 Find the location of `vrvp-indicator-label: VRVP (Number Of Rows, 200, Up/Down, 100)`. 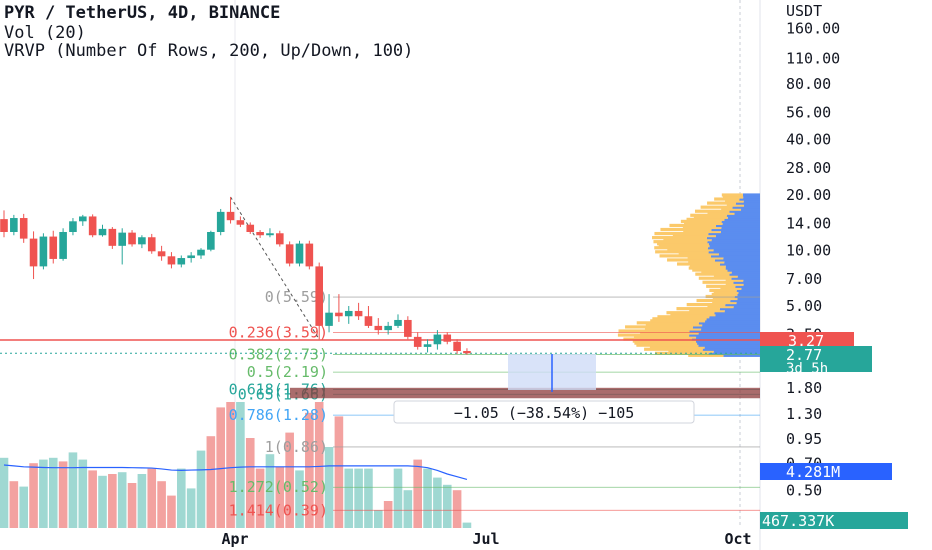

vrvp-indicator-label: VRVP (Number Of Rows, 200, Up/Down, 100) is located at coordinates (209, 51).